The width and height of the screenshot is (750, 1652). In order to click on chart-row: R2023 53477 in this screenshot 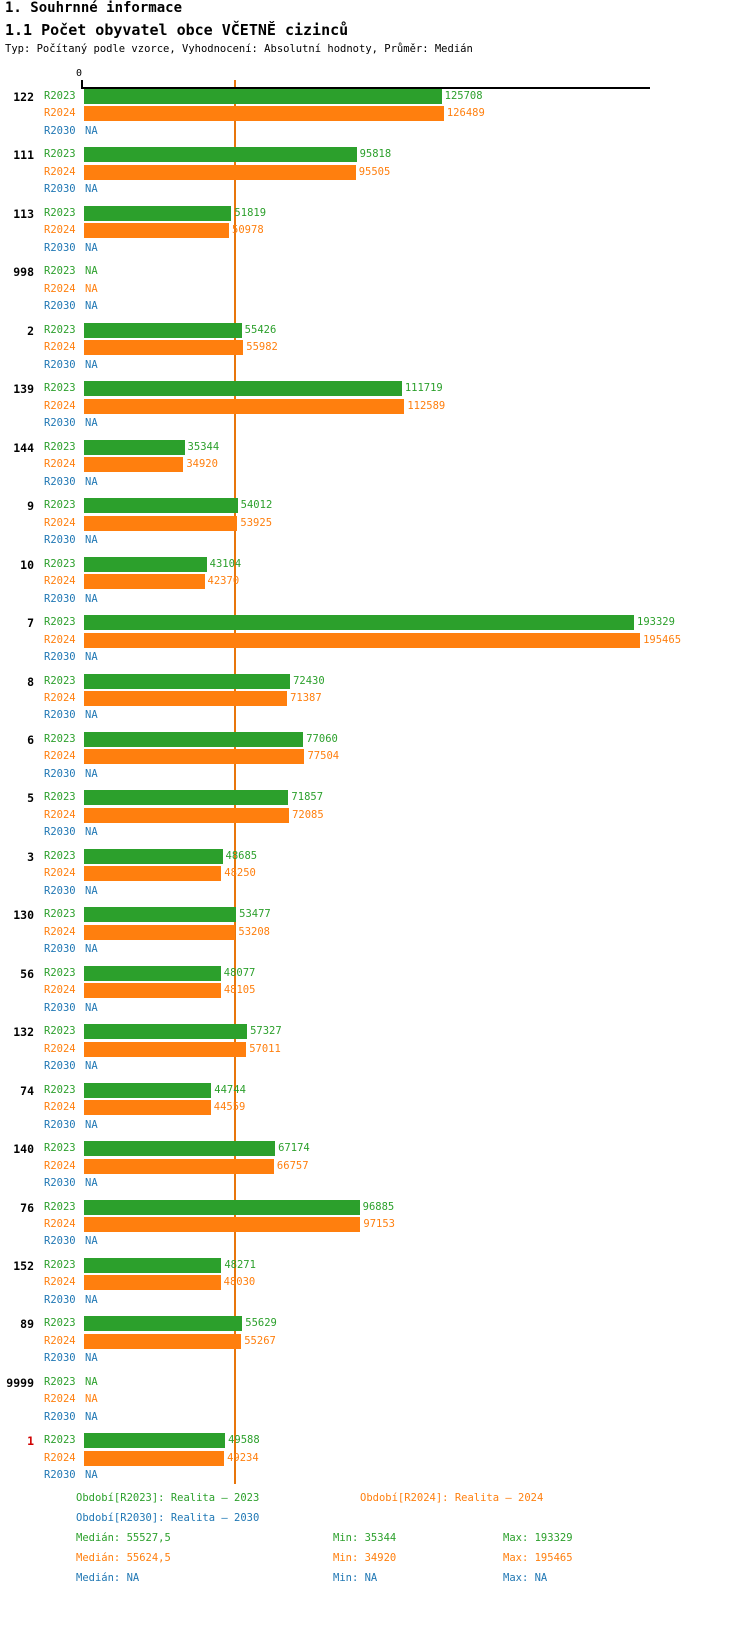, I will do `click(375, 915)`.